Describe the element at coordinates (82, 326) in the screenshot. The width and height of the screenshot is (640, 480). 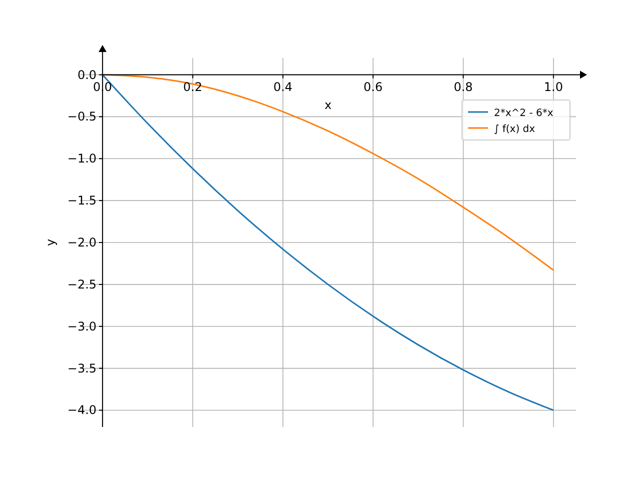
I see `y-tick-label: −3.0` at that location.